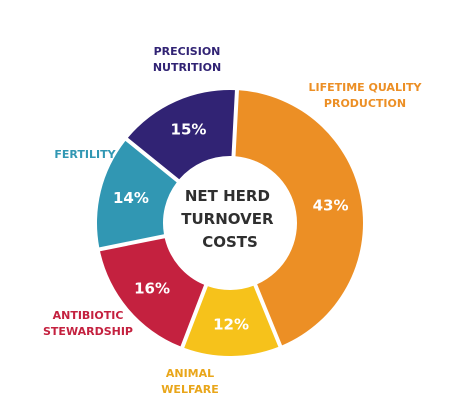  I want to click on category-label-4: FERTILITY, so click(85, 154).